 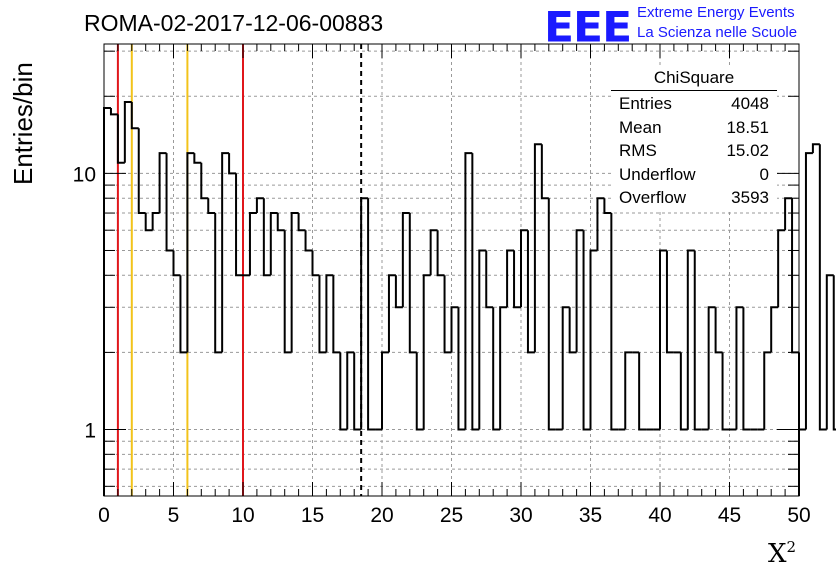 What do you see at coordinates (590, 515) in the screenshot?
I see `x-tick-label: 35` at bounding box center [590, 515].